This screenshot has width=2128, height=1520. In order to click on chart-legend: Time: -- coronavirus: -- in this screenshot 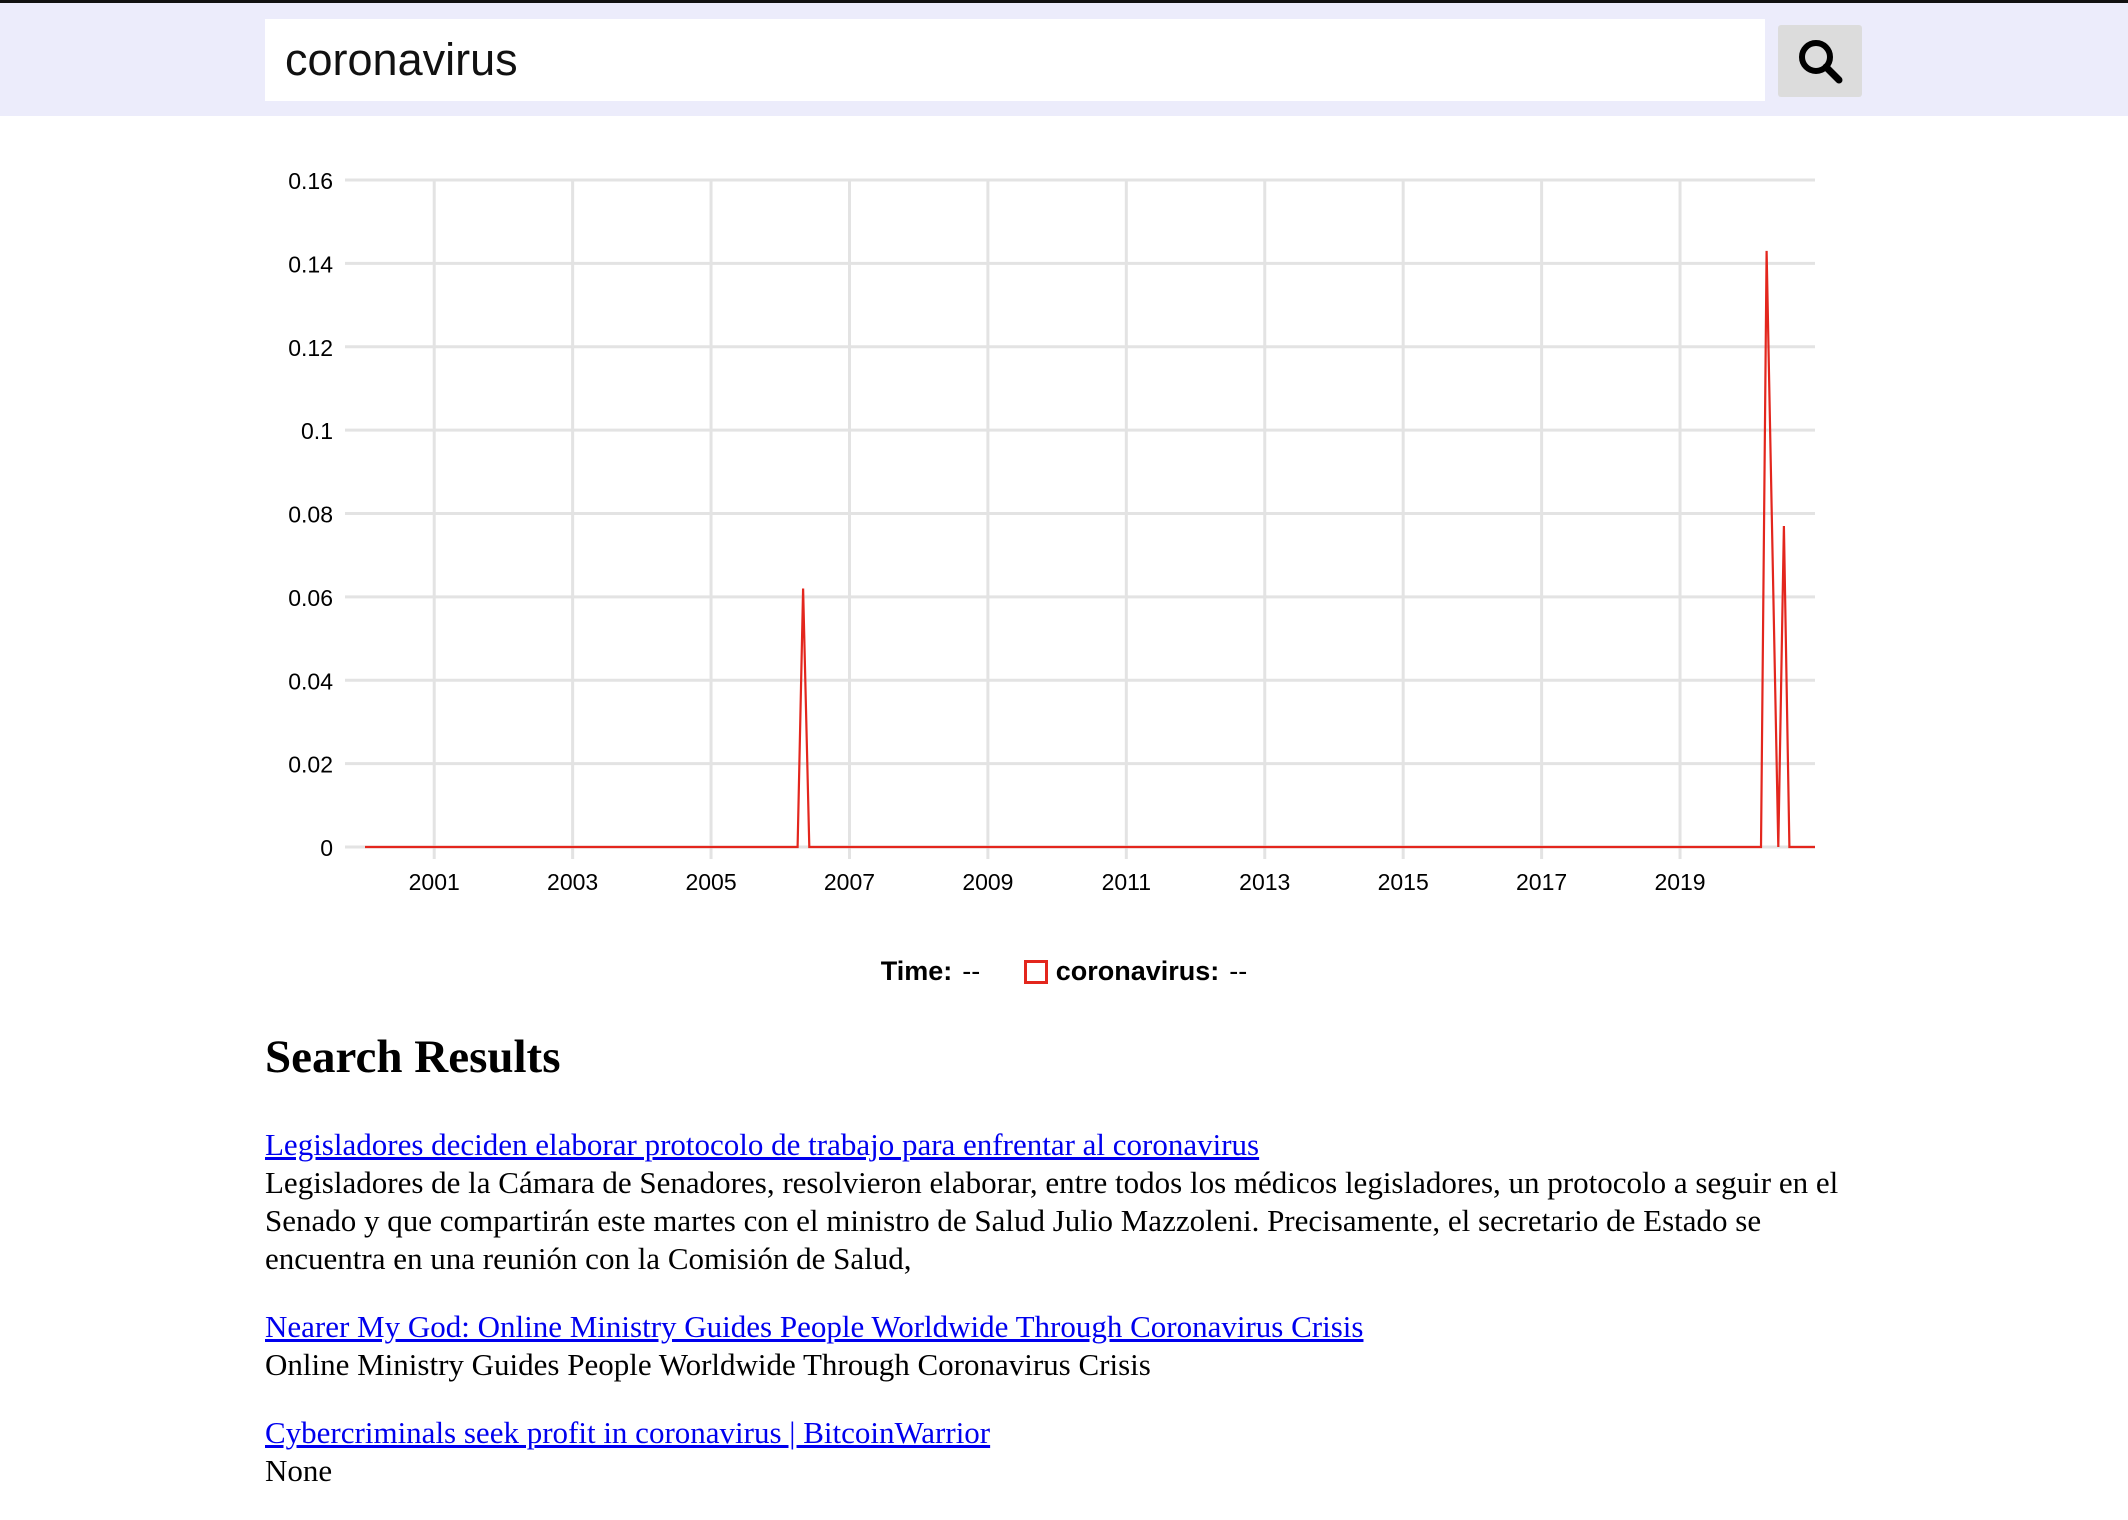, I will do `click(1064, 975)`.